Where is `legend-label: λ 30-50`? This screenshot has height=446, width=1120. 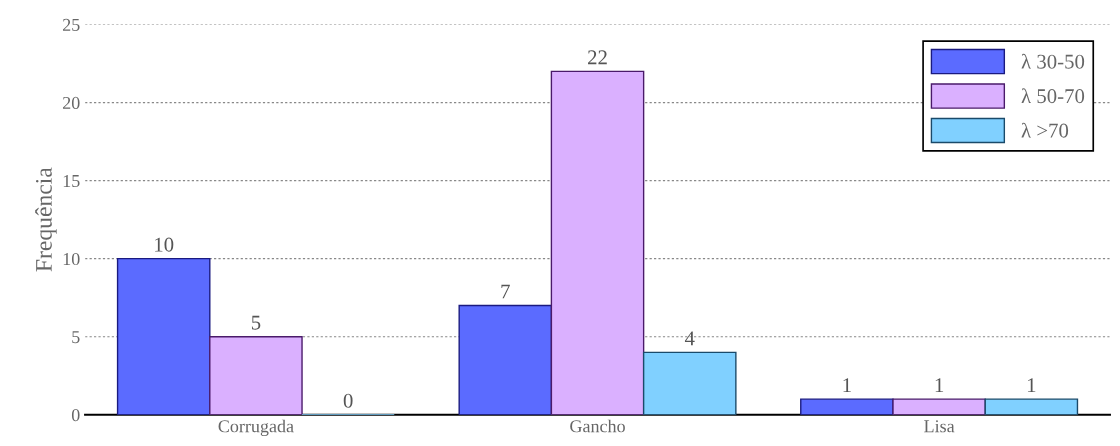
legend-label: λ 30-50 is located at coordinates (1053, 61).